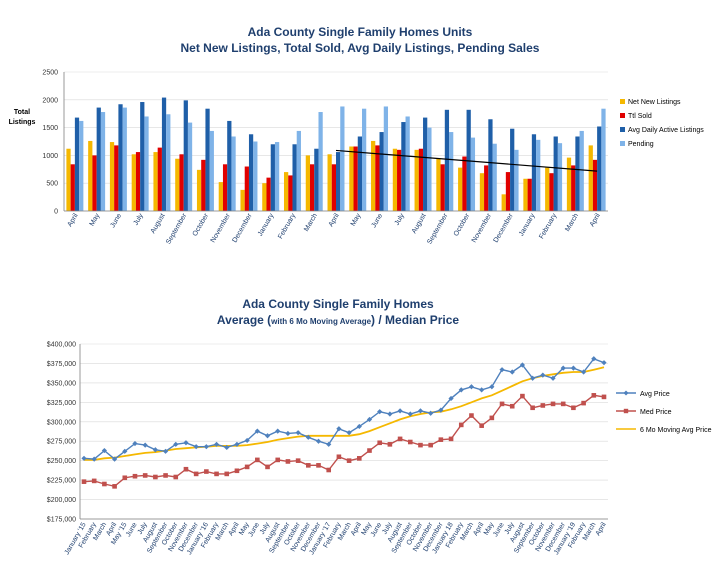  I want to click on chart2-legend-marker, so click(626, 411).